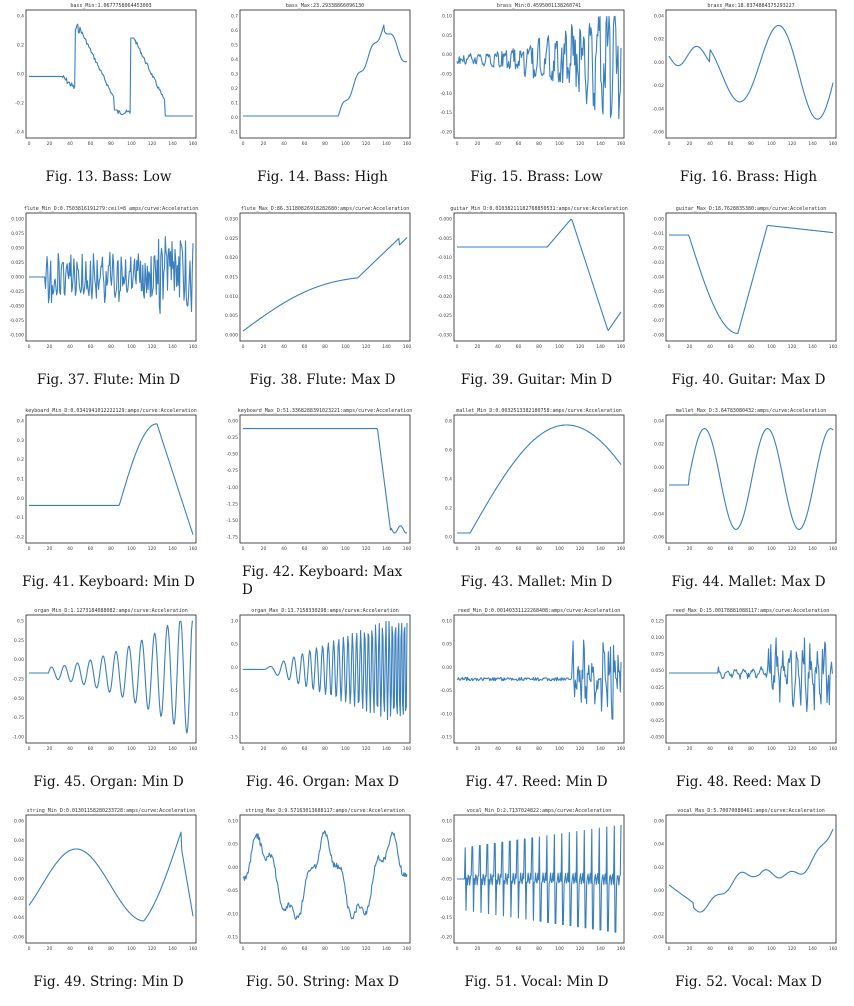 The height and width of the screenshot is (1006, 854). What do you see at coordinates (322, 177) in the screenshot?
I see `figure-caption: Fig. 14. Bass: High` at bounding box center [322, 177].